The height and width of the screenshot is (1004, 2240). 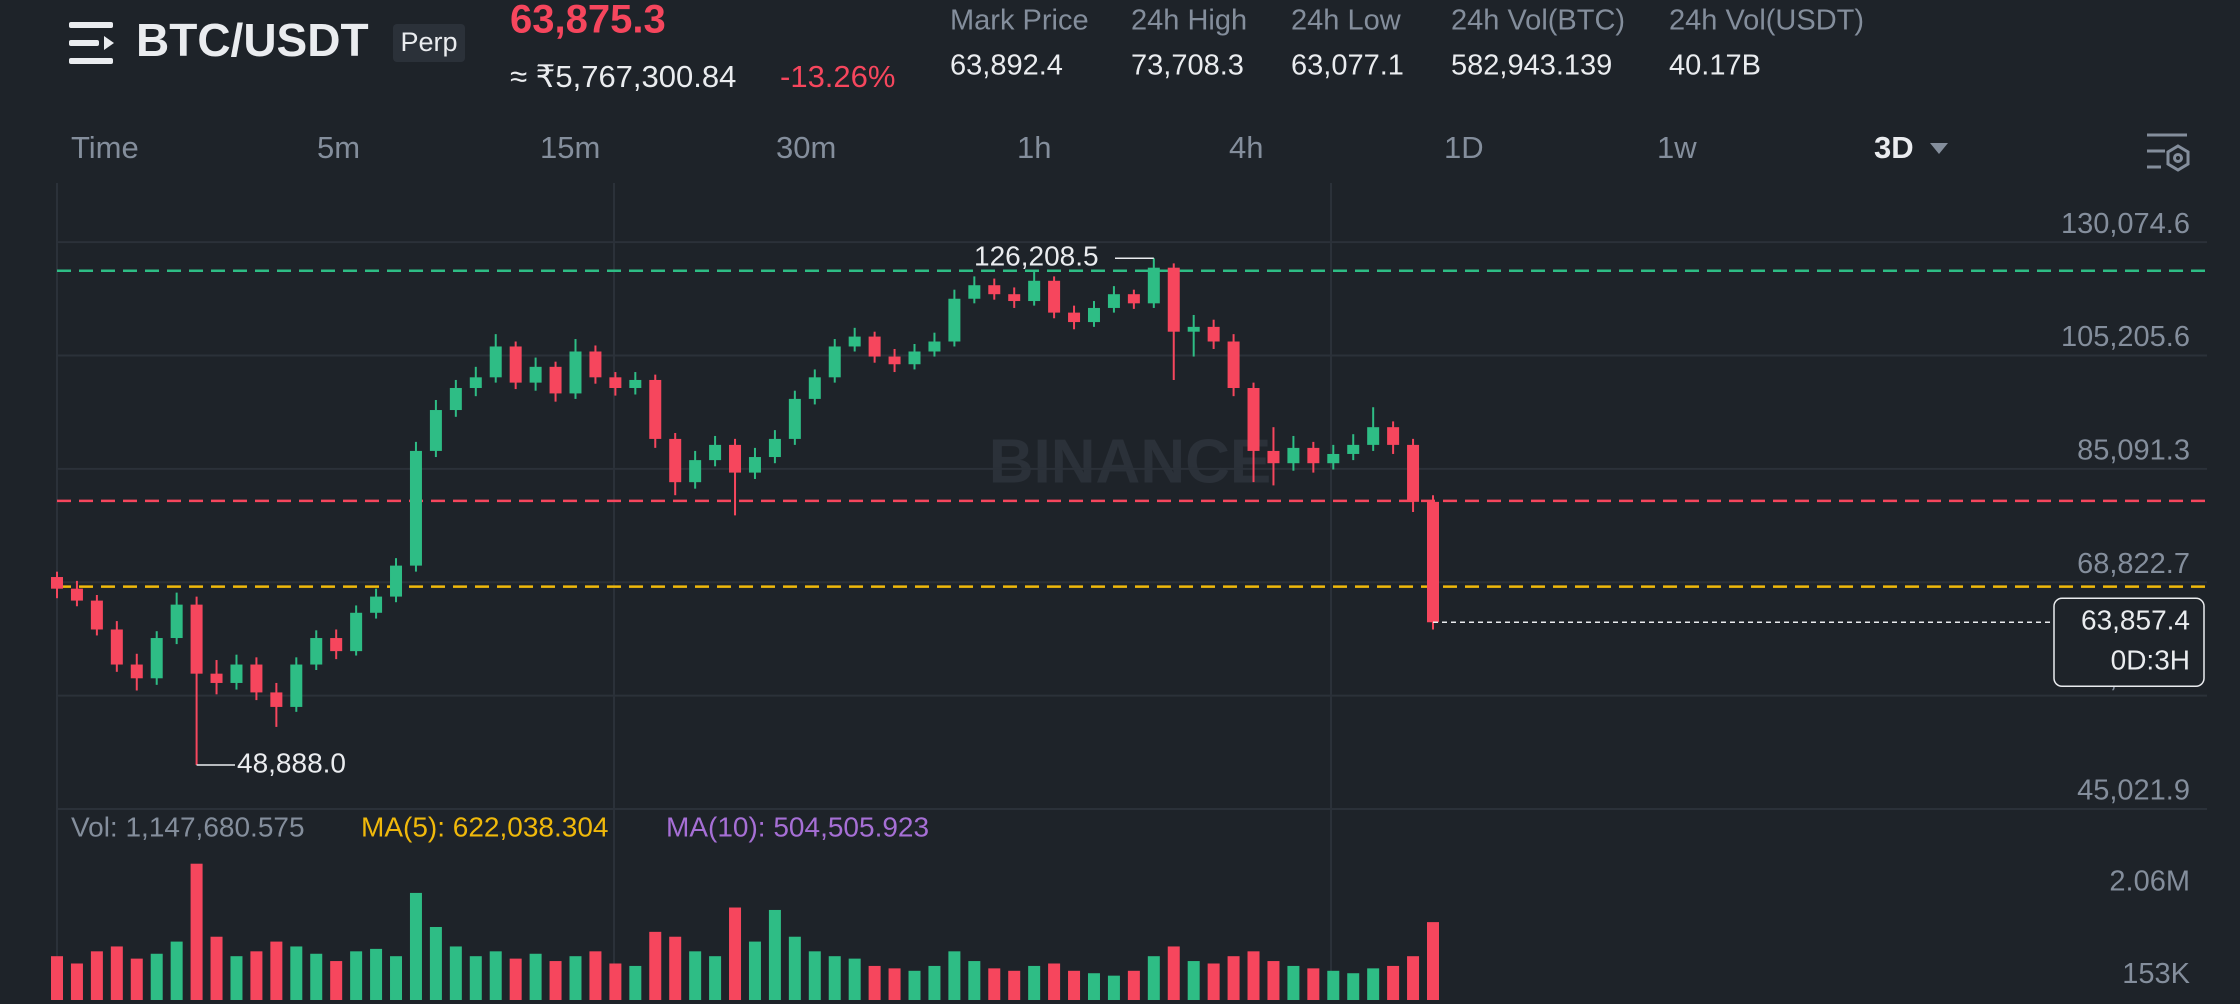 What do you see at coordinates (1766, 21) in the screenshot?
I see `stat-label: 24h Vol(USDT)` at bounding box center [1766, 21].